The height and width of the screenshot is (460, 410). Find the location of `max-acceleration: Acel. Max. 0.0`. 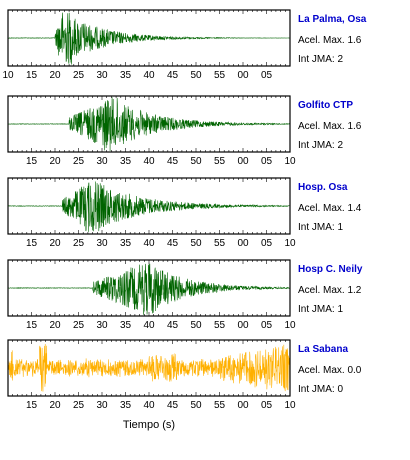

max-acceleration: Acel. Max. 0.0 is located at coordinates (330, 370).